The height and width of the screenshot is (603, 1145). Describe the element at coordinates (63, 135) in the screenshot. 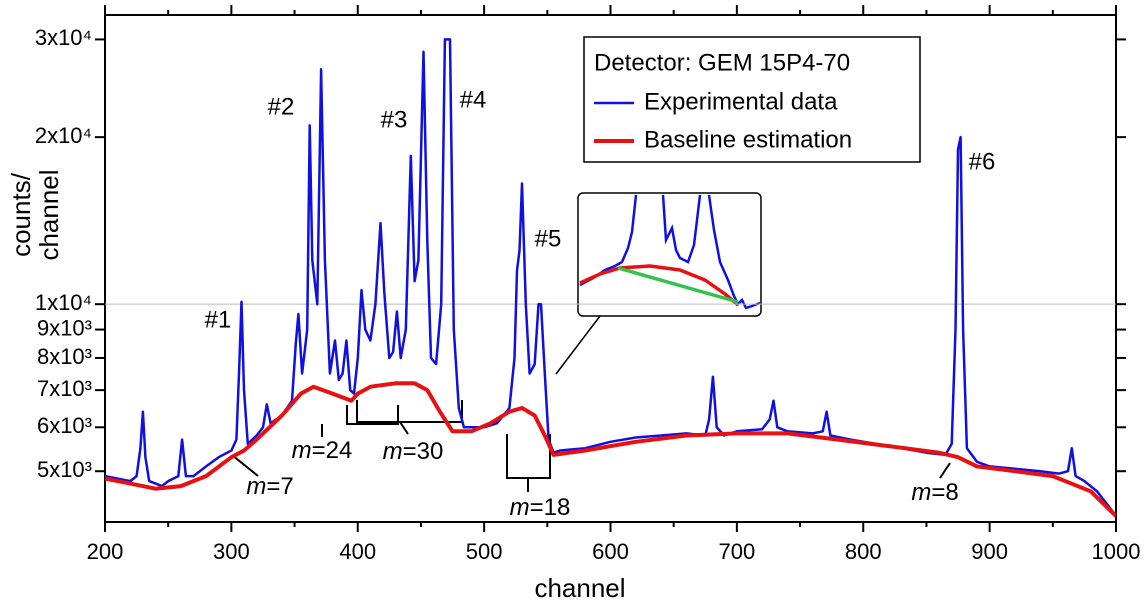

I see `y-tick-label: 2x10⁴` at that location.